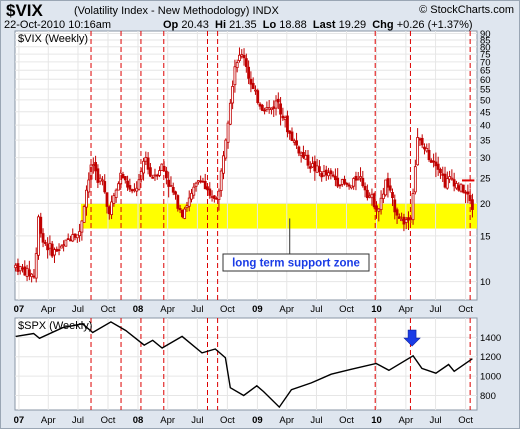  What do you see at coordinates (293, 25) in the screenshot?
I see `quote-low-value: 18.88` at bounding box center [293, 25].